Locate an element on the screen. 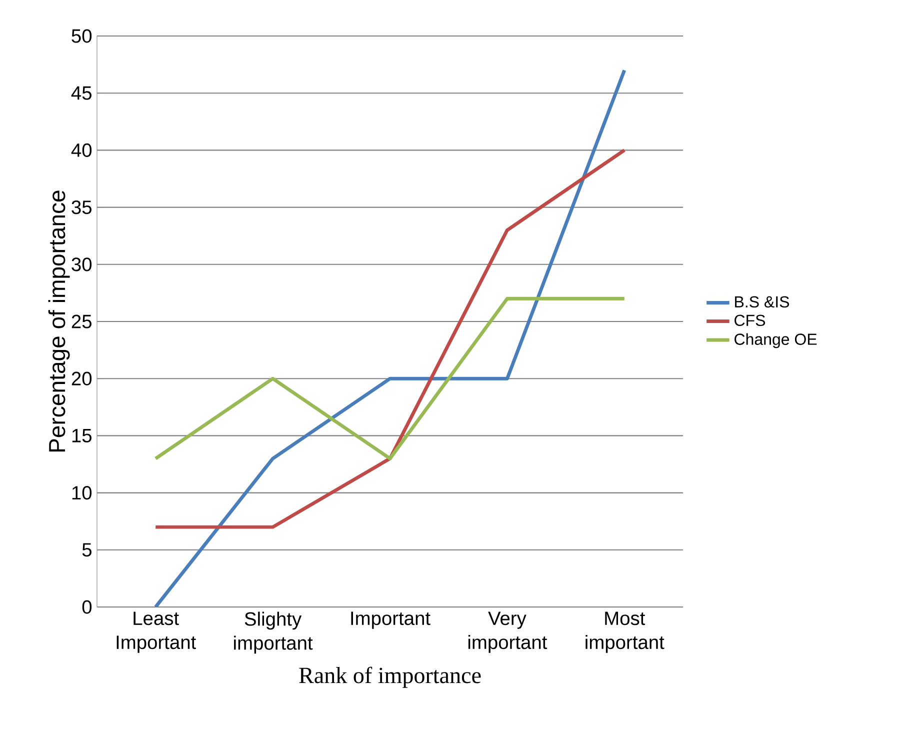 This screenshot has width=914, height=740. x-tick-label: Slighty important is located at coordinates (273, 633).